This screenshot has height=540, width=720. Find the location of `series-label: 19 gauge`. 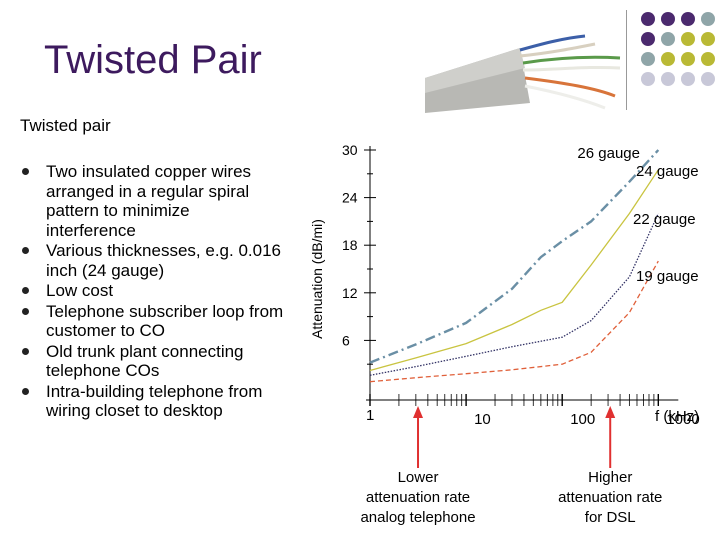

series-label: 19 gauge is located at coordinates (667, 276).